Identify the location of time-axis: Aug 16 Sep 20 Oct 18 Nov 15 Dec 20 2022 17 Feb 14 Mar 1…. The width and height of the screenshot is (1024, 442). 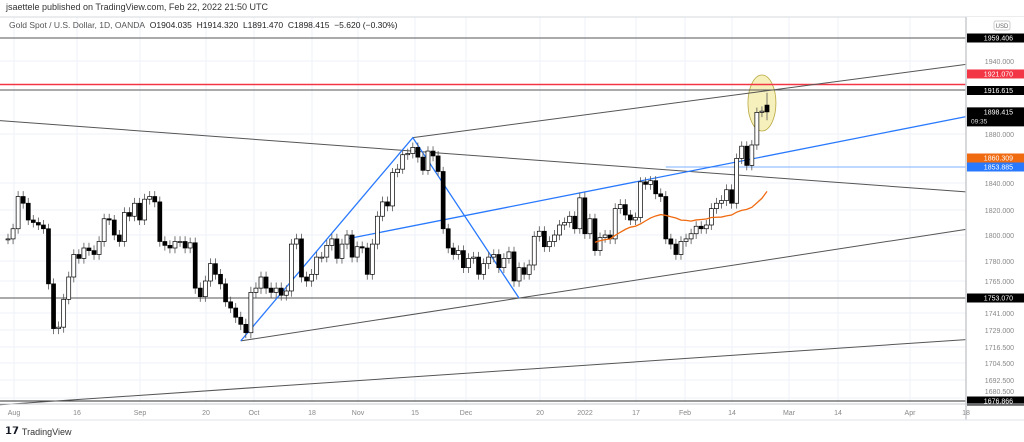
(512, 412).